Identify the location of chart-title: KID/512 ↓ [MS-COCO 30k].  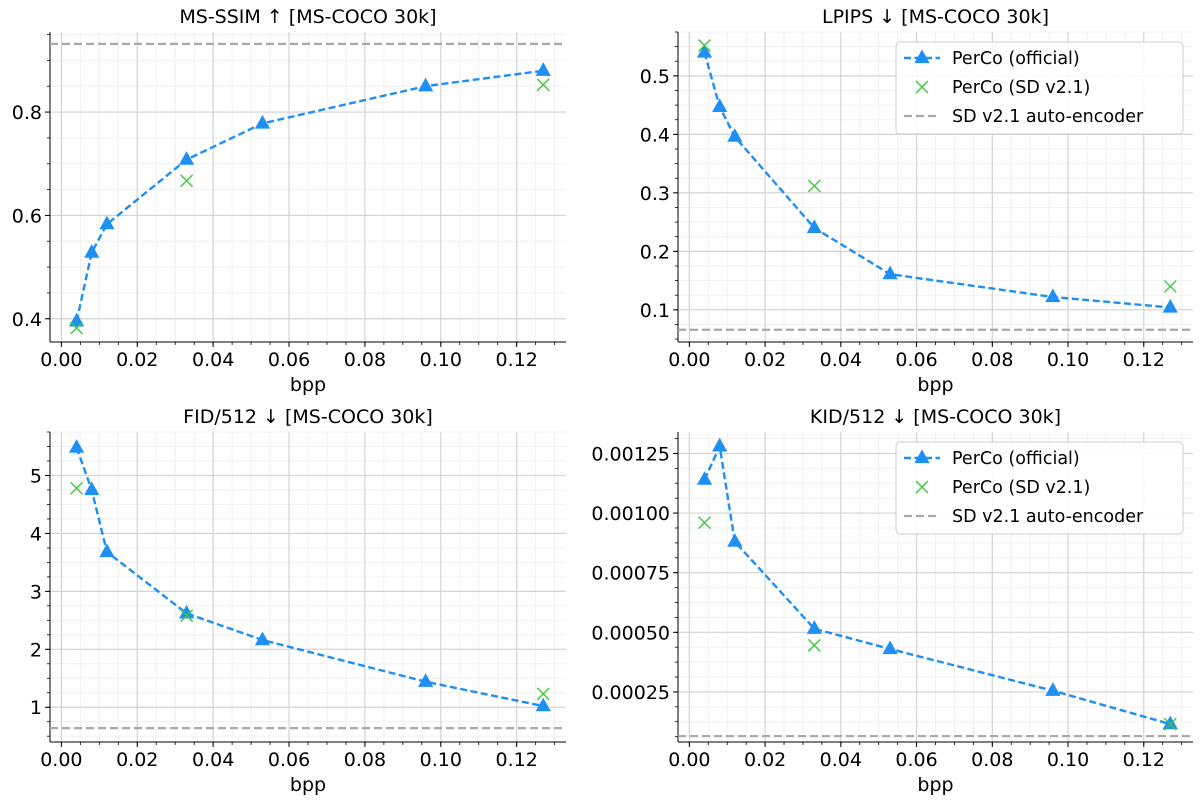
(935, 417).